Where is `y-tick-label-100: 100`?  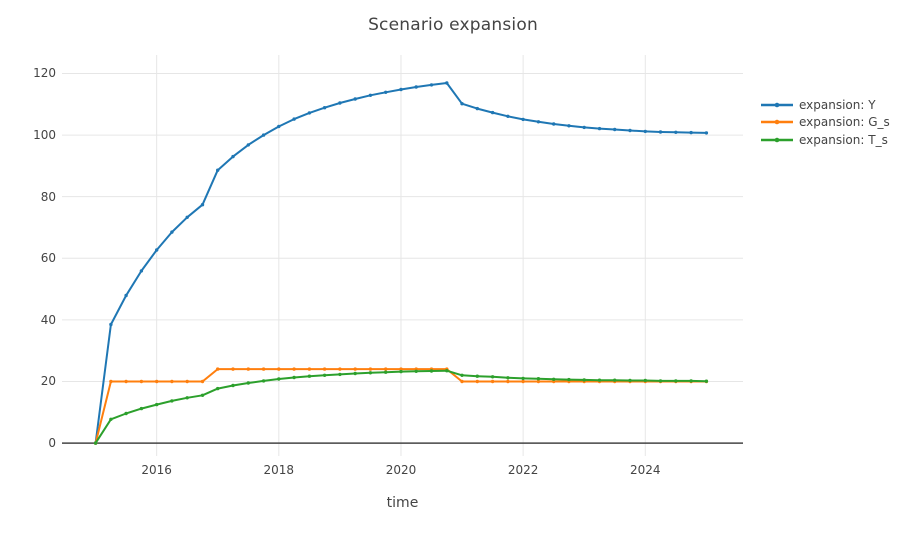 y-tick-label-100: 100 is located at coordinates (44, 135).